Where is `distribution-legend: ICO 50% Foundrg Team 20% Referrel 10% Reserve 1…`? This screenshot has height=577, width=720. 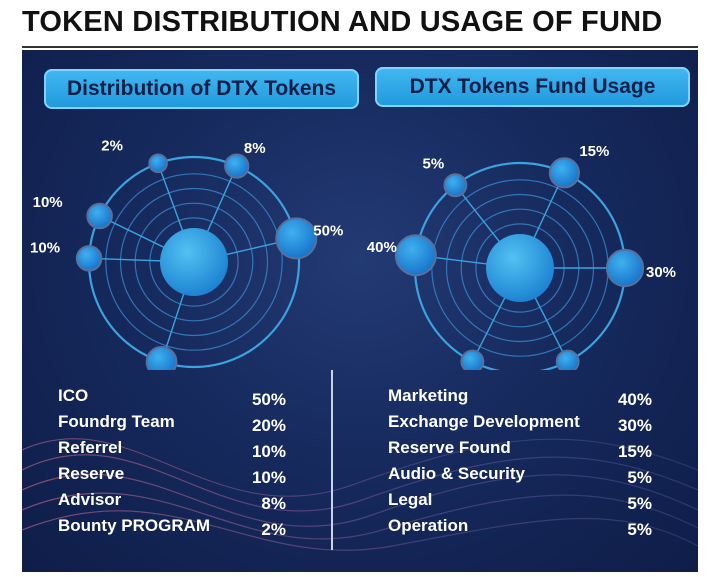 distribution-legend: ICO 50% Foundrg Team 20% Referrel 10% Reserve 1… is located at coordinates (172, 464).